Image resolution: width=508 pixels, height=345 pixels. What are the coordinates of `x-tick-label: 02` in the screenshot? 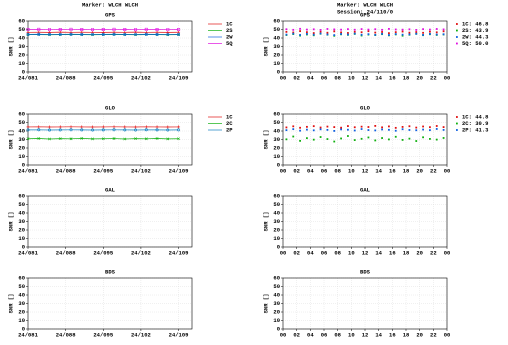 It's located at (296, 77).